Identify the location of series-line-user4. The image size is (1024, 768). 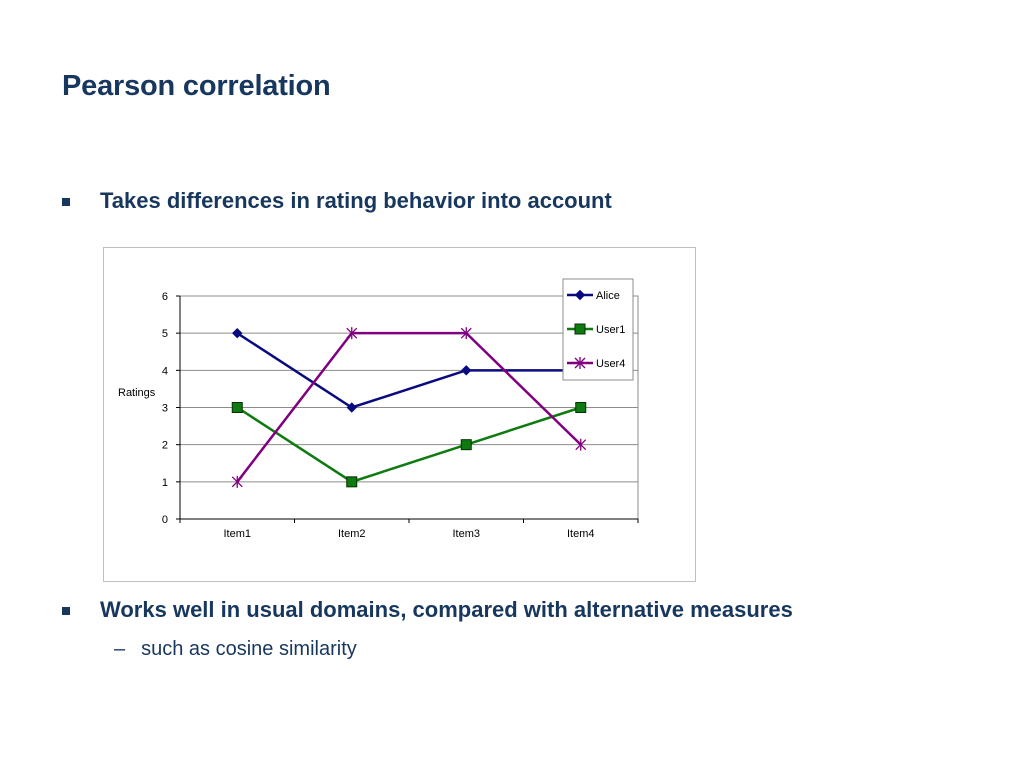
(409, 407).